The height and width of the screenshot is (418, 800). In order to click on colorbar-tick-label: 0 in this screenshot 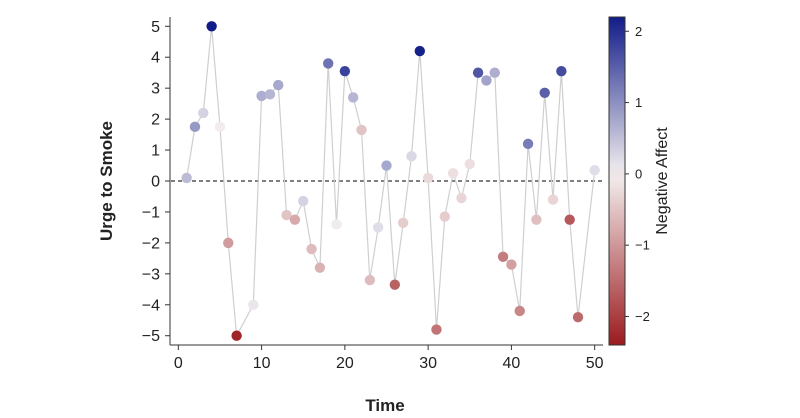, I will do `click(638, 173)`.